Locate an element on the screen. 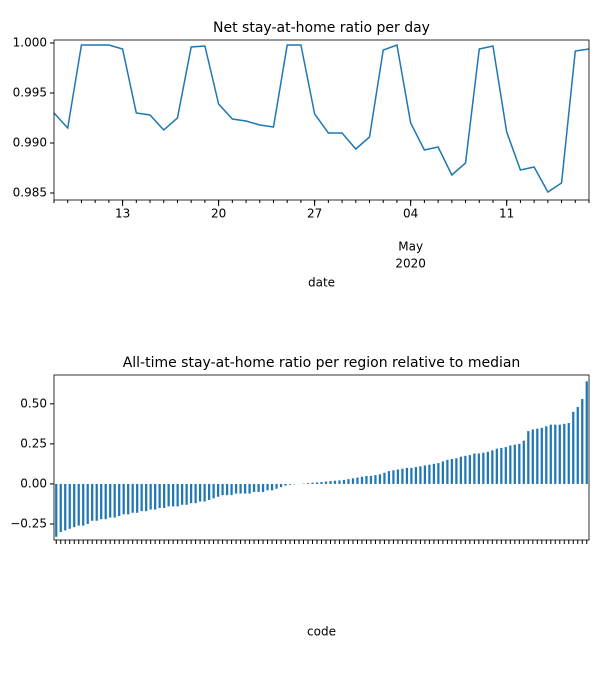  y-tick-label: 0.25 is located at coordinates (33, 443).